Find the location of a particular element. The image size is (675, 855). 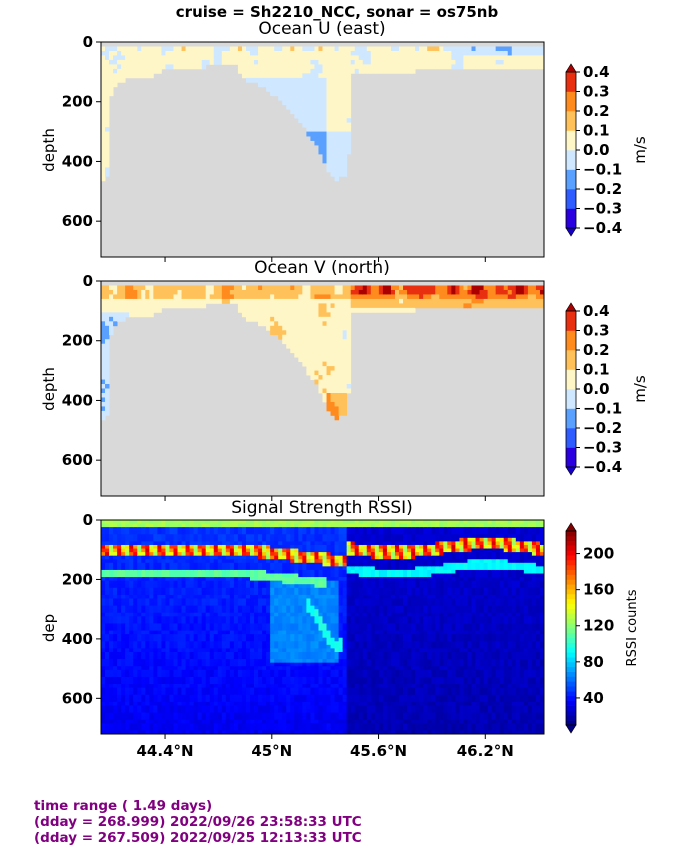

panel-v-colorbar: 0.4 0.30.2 0.10.0 −0.1−0.2 −0.3−0.4 is located at coordinates (593, 389).